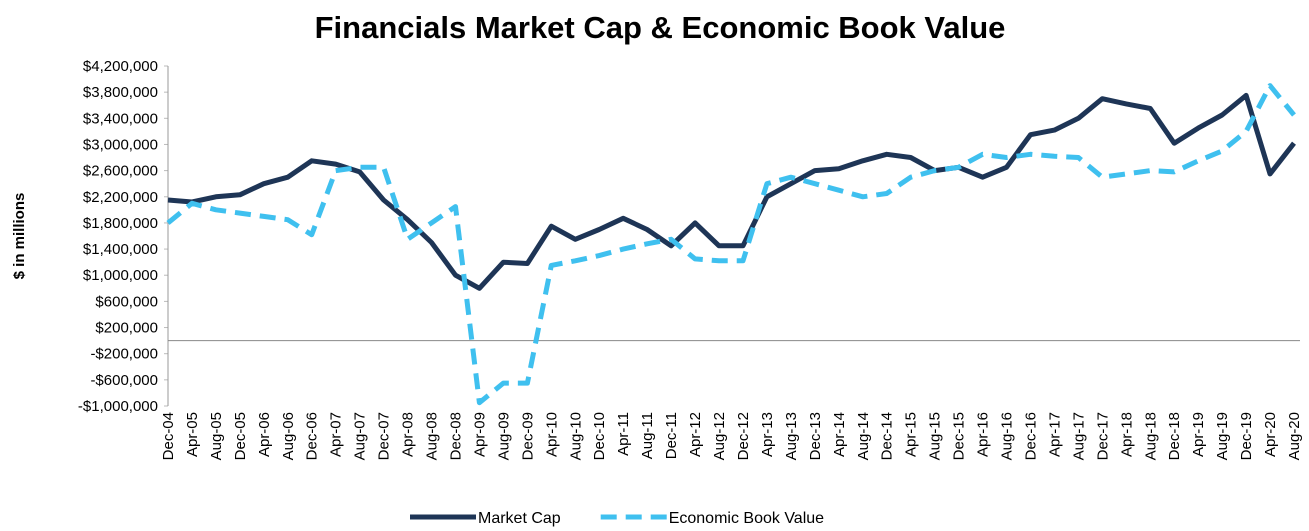  What do you see at coordinates (599, 436) in the screenshot?
I see `x-tick-label: Dec-10` at bounding box center [599, 436].